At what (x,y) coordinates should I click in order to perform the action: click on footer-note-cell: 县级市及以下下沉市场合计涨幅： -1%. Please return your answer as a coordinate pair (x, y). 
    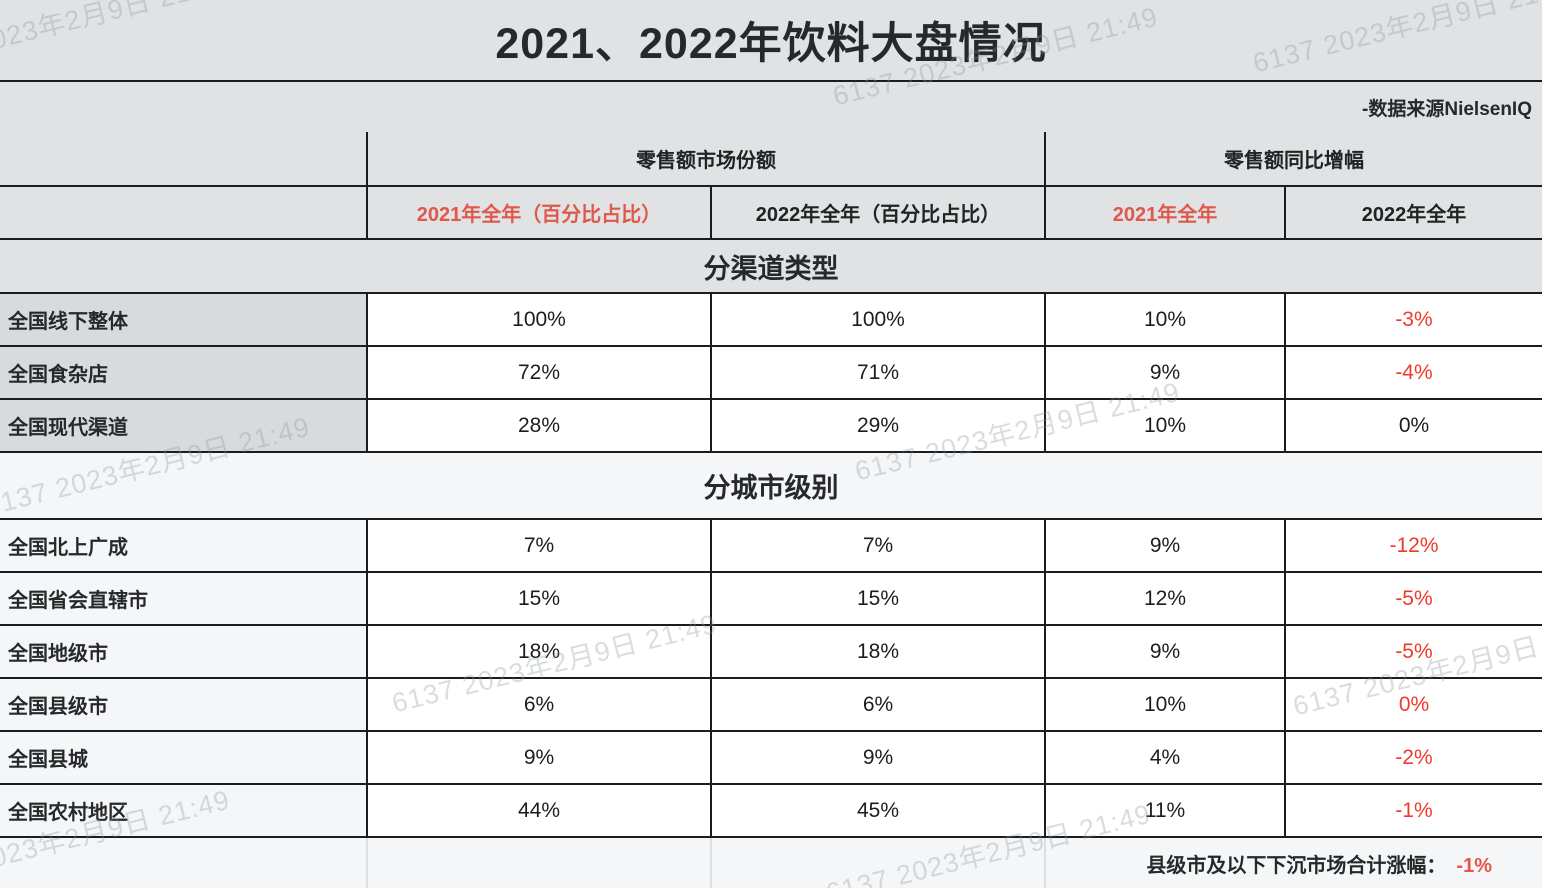
    Looking at the image, I should click on (1294, 863).